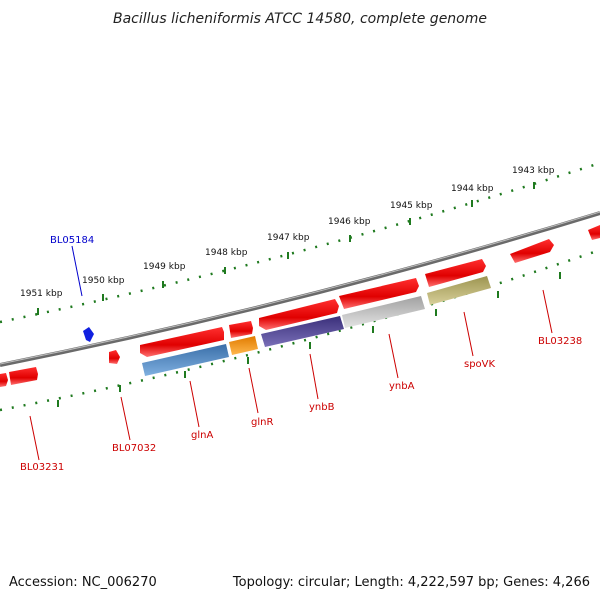 Image resolution: width=600 pixels, height=600 pixels. I want to click on scale-label-1943: 1943 kbp, so click(533, 171).